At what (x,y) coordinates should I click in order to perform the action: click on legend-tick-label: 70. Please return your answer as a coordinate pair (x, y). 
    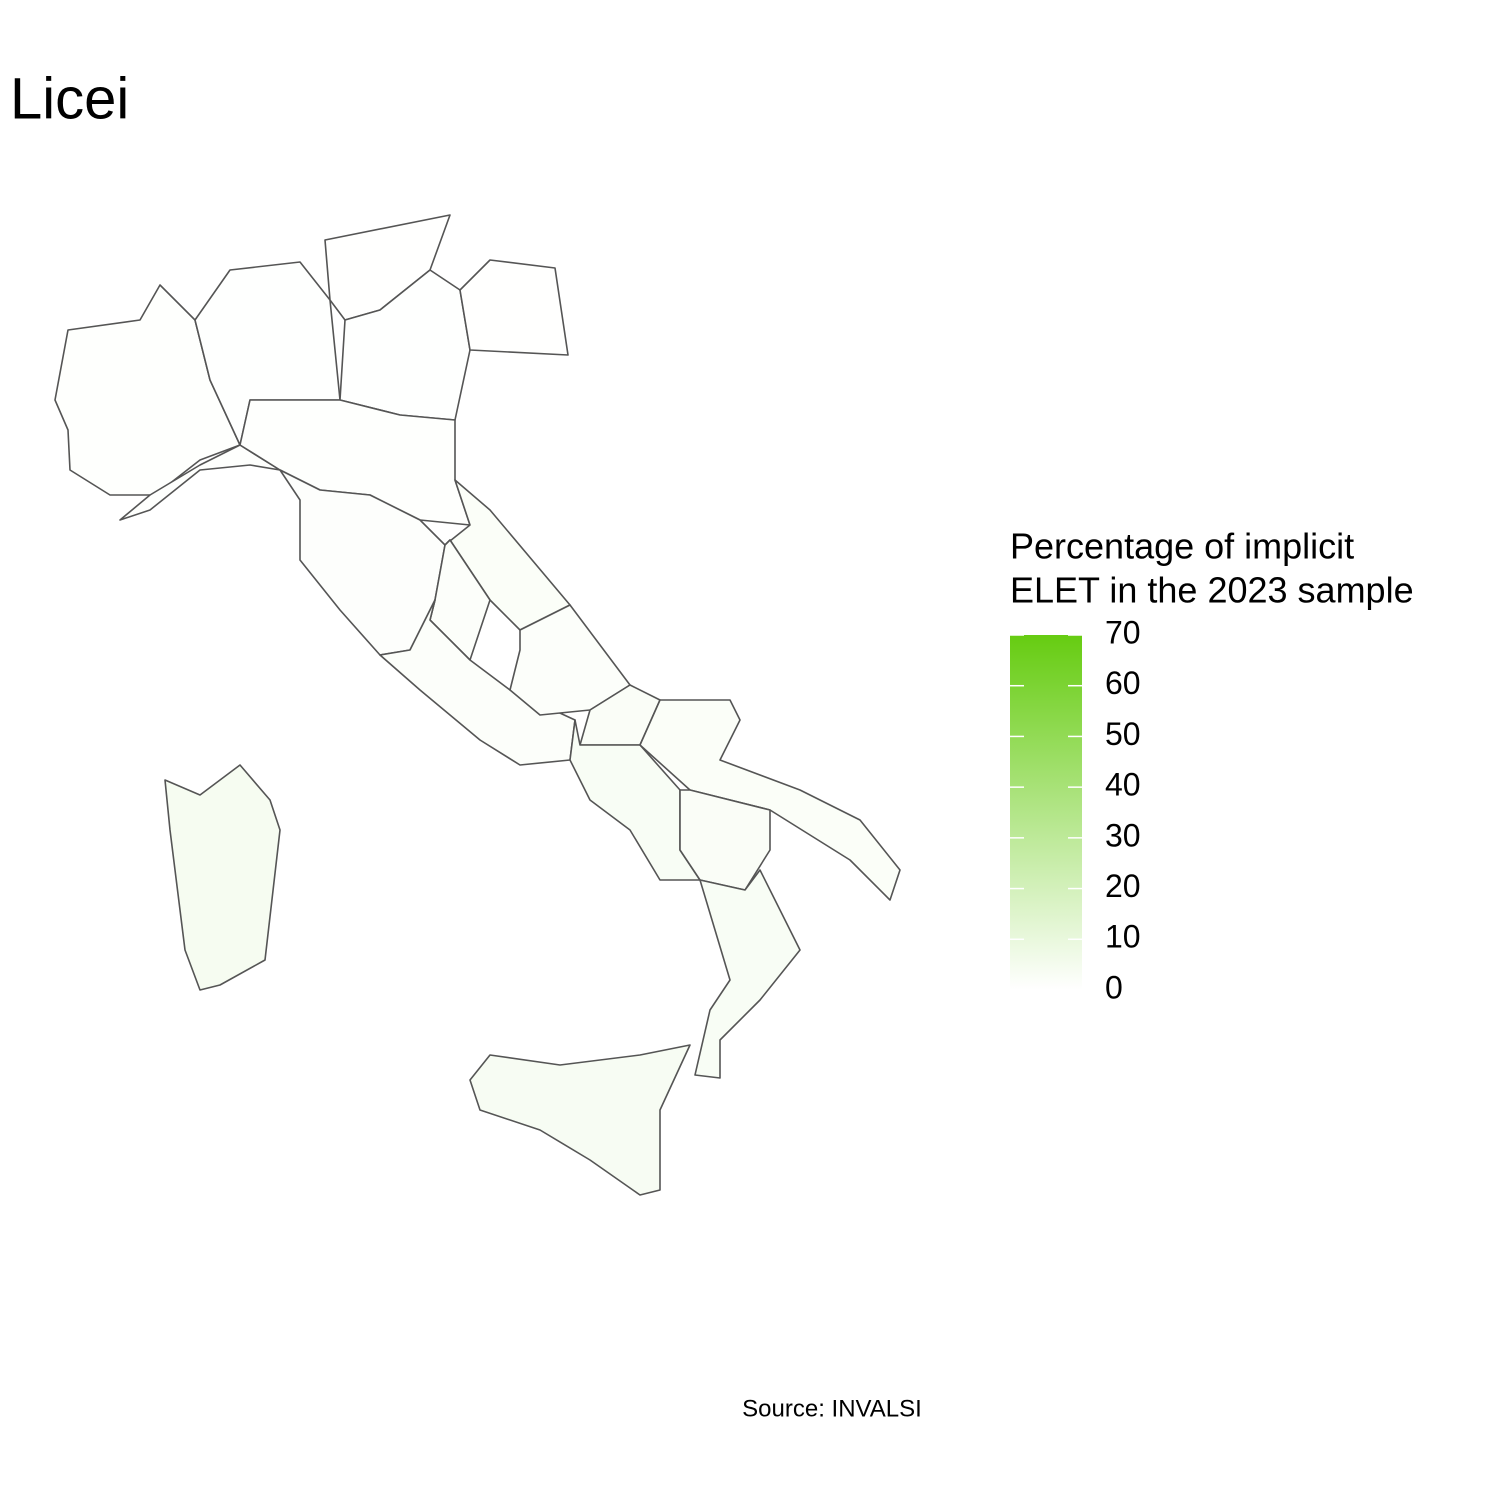
    Looking at the image, I should click on (1123, 632).